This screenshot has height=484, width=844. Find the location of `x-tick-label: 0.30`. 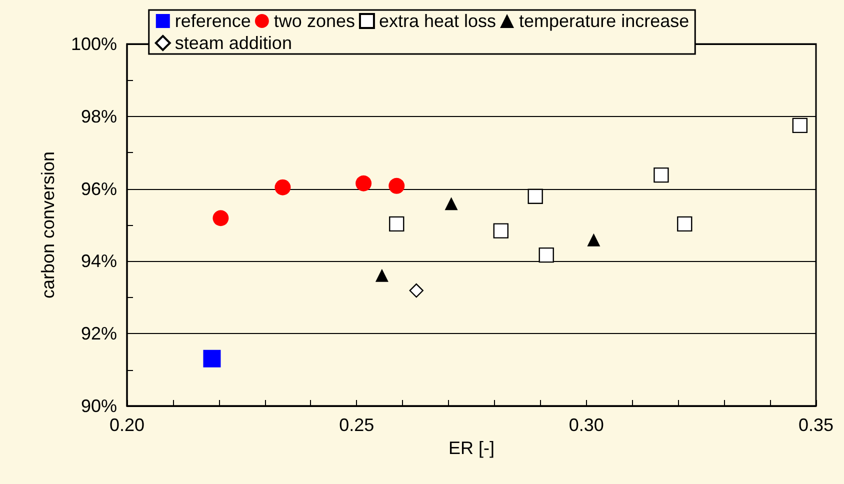

x-tick-label: 0.30 is located at coordinates (586, 425).